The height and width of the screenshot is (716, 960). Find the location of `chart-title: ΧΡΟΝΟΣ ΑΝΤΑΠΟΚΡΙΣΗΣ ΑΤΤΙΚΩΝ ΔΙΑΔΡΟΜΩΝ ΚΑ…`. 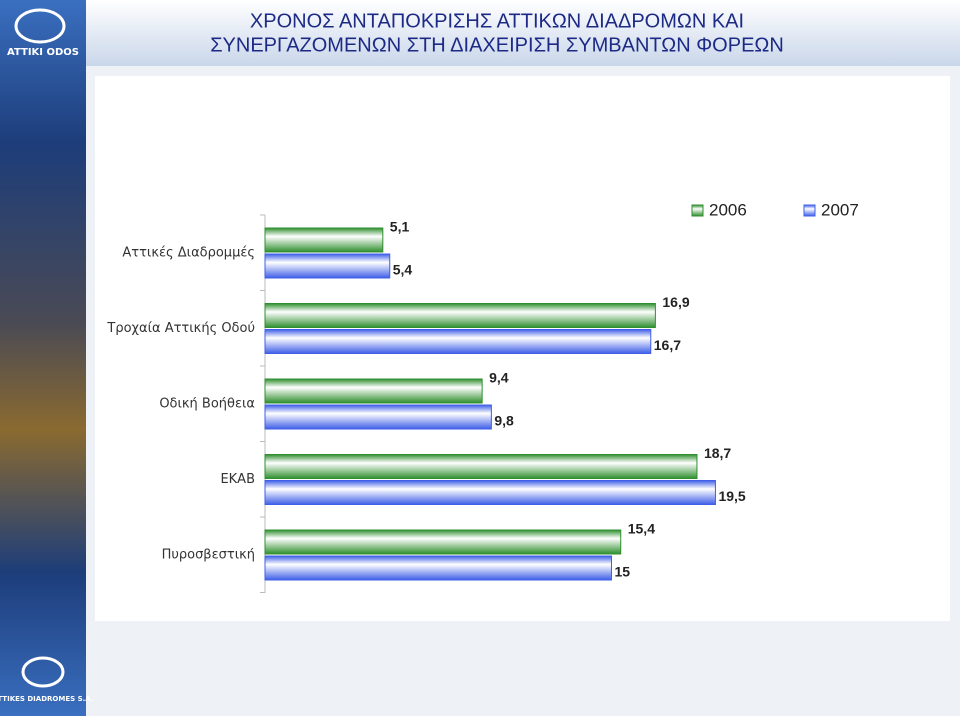

chart-title: ΧΡΟΝΟΣ ΑΝΤΑΠΟΚΡΙΣΗΣ ΑΤΤΙΚΩΝ ΔΙΑΔΡΟΜΩΝ ΚΑ… is located at coordinates (497, 21).